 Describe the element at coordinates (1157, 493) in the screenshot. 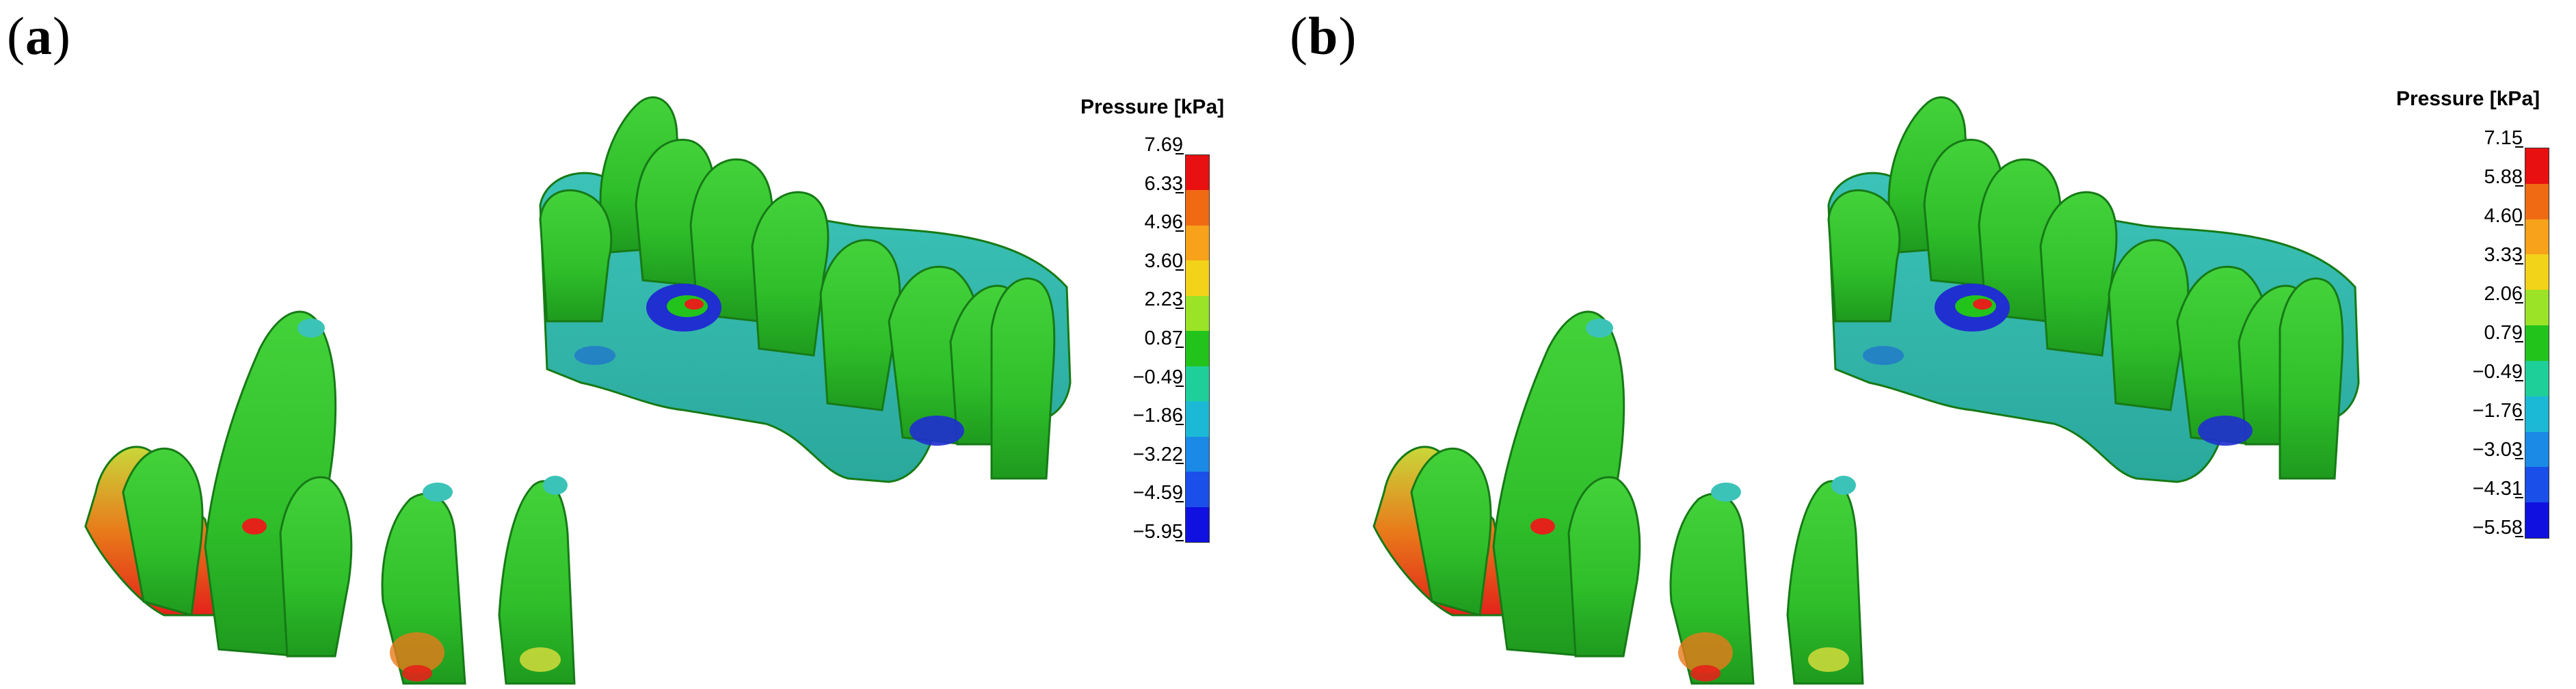

I see `legend-tick-label: −4.59` at that location.